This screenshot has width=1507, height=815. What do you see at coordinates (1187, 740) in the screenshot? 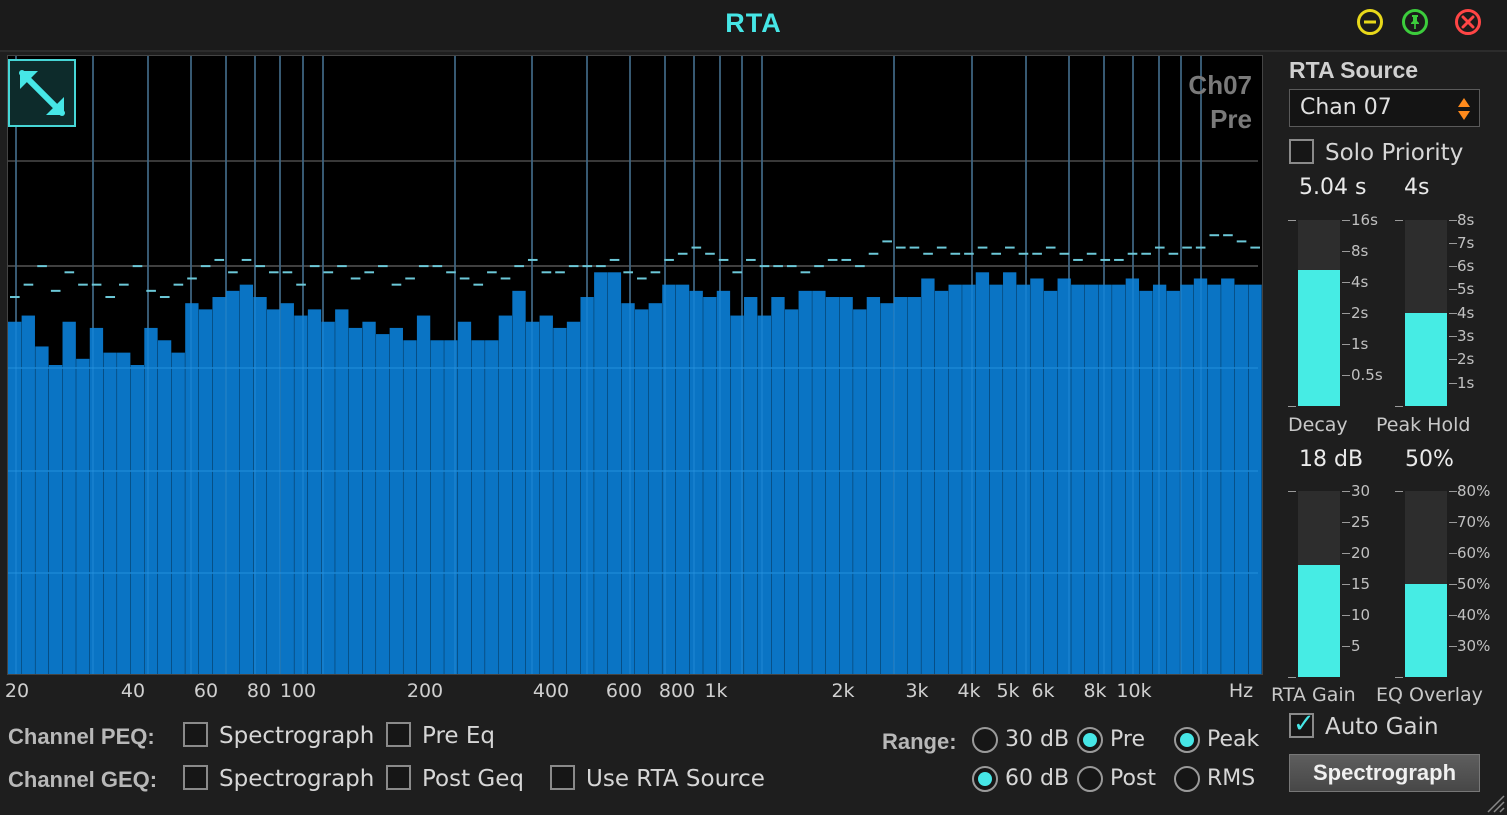
I see `peak-radio` at bounding box center [1187, 740].